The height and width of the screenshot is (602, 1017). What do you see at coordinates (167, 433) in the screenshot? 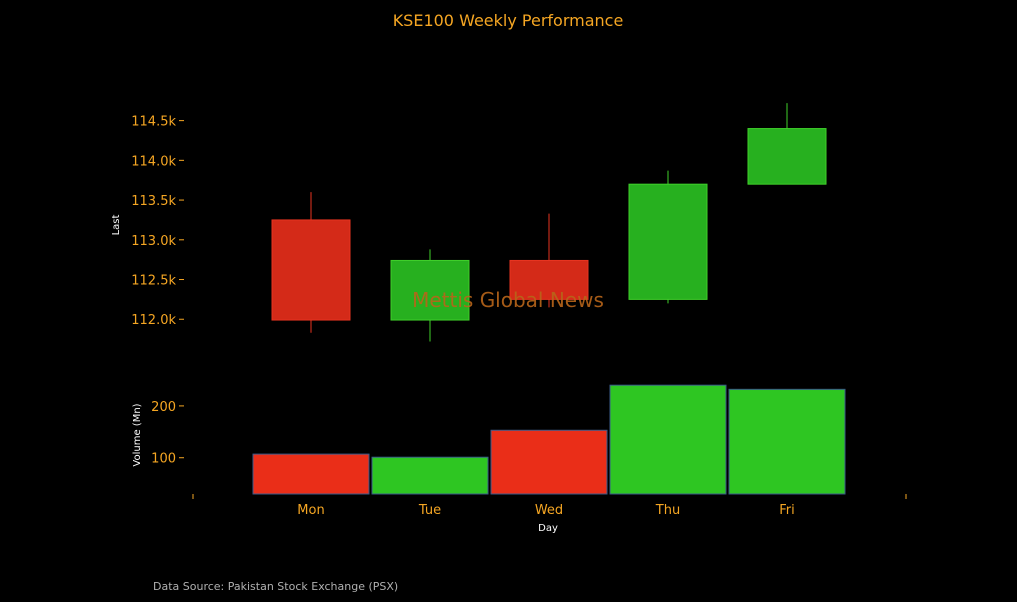
I see `volume-axis: 100 200` at bounding box center [167, 433].